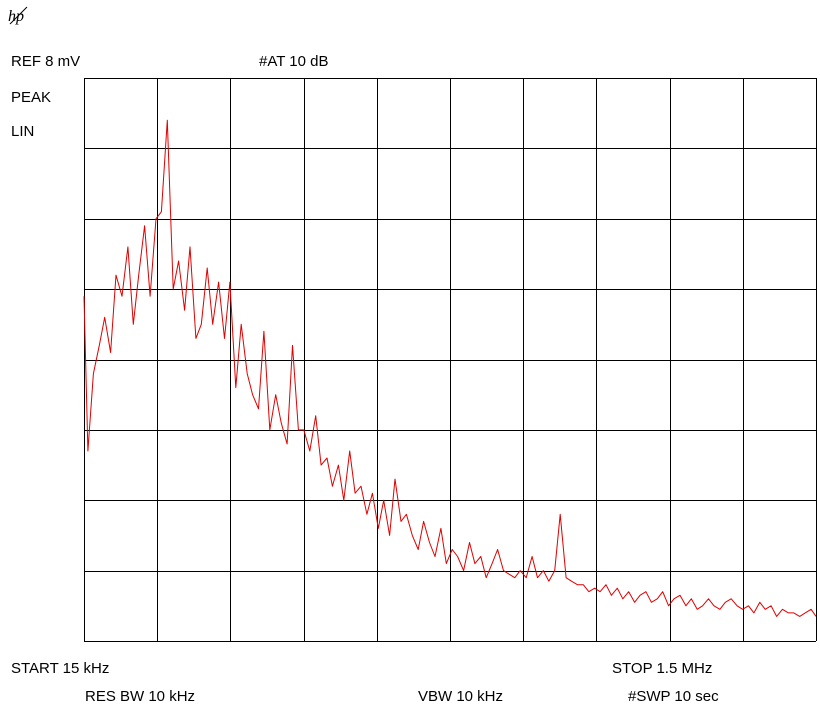  Describe the element at coordinates (140, 696) in the screenshot. I see `resolution-bandwidth-label: RES BW 10 kHz` at that location.